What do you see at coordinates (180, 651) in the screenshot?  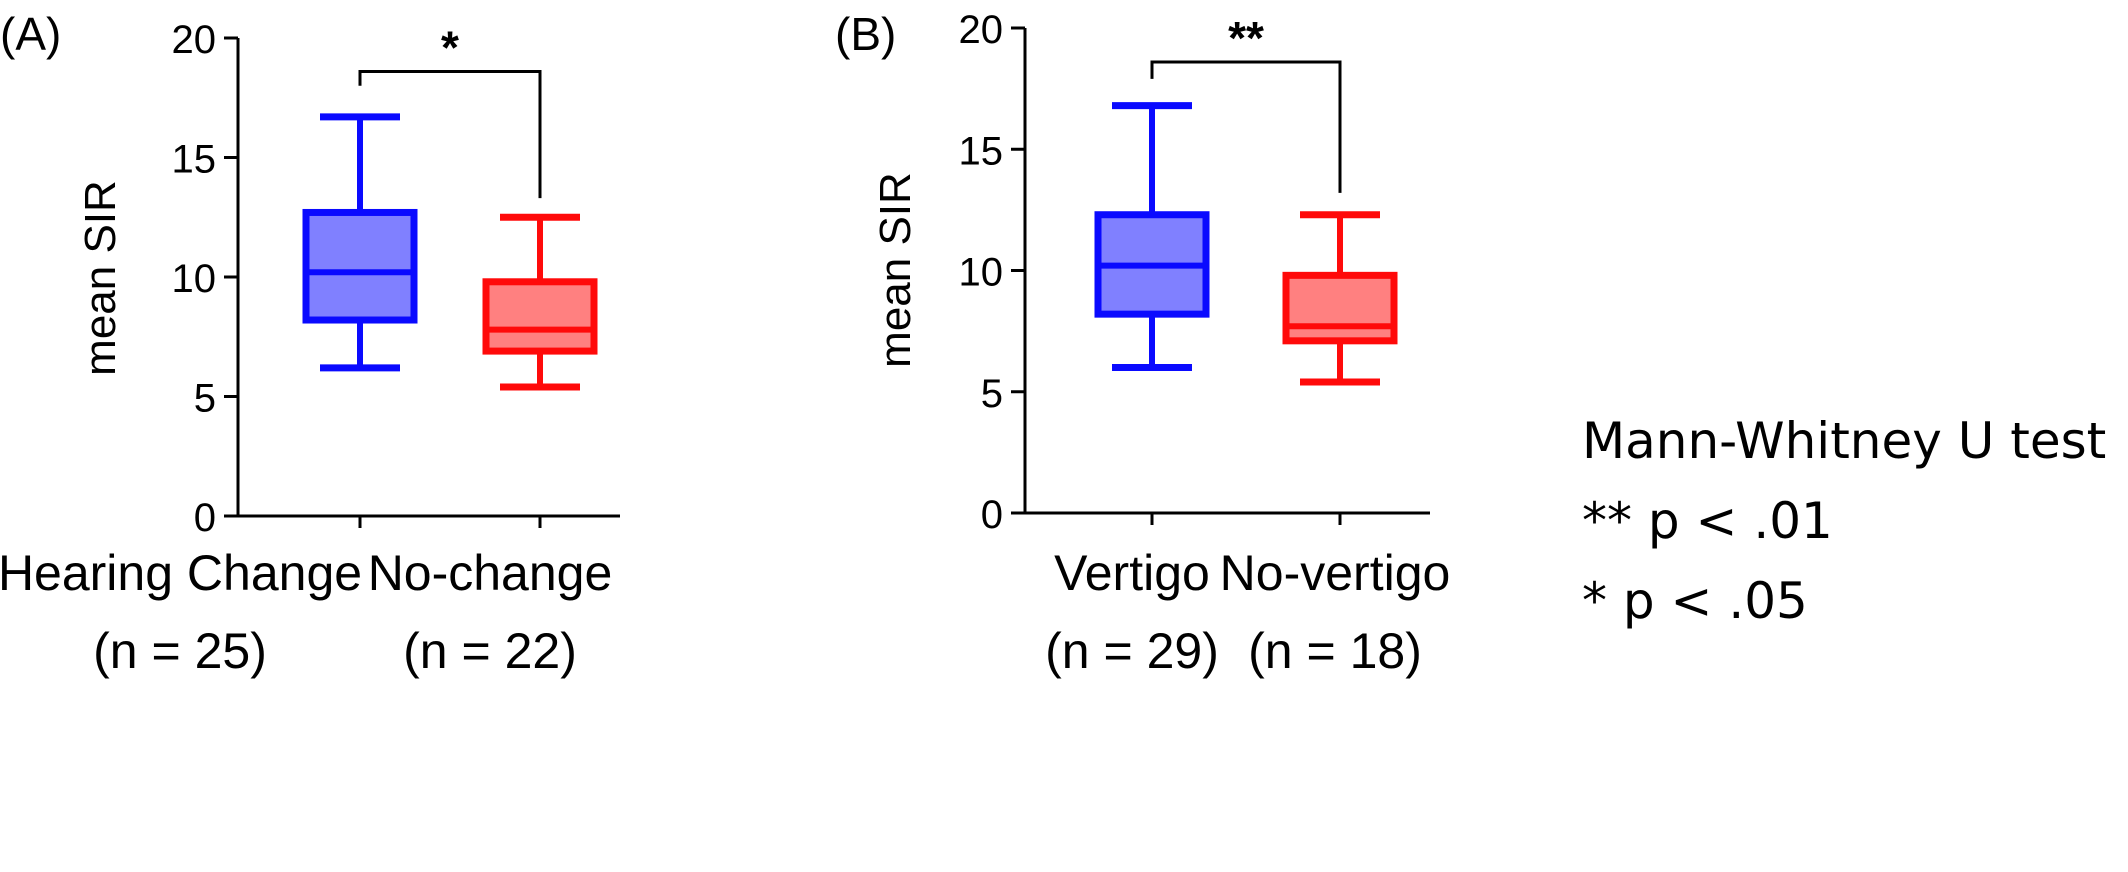 I see `category-n-label: (n = 25)` at bounding box center [180, 651].